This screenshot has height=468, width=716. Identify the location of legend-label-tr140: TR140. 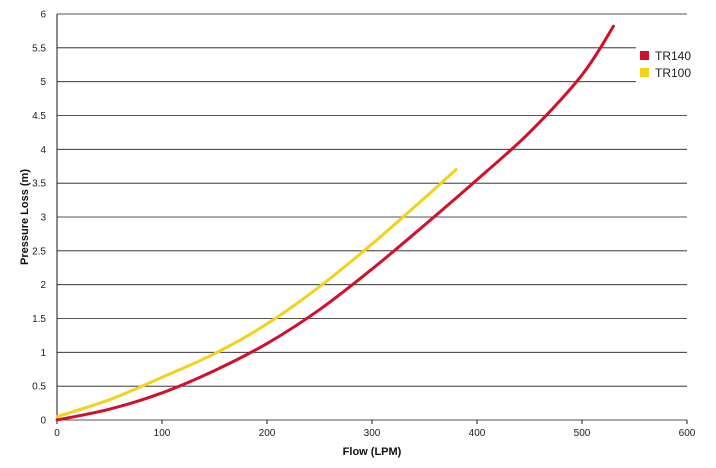
(673, 56).